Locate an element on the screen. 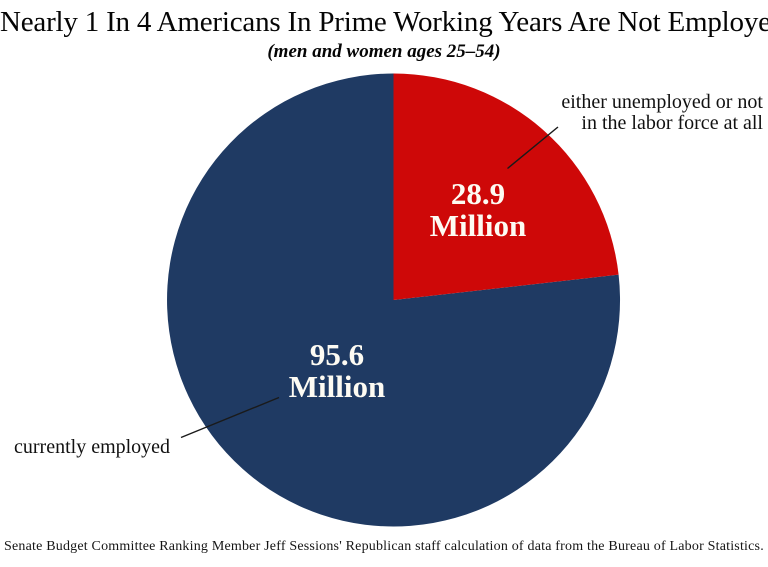 The height and width of the screenshot is (567, 768). employed-value-label: 95.6 Million is located at coordinates (337, 371).